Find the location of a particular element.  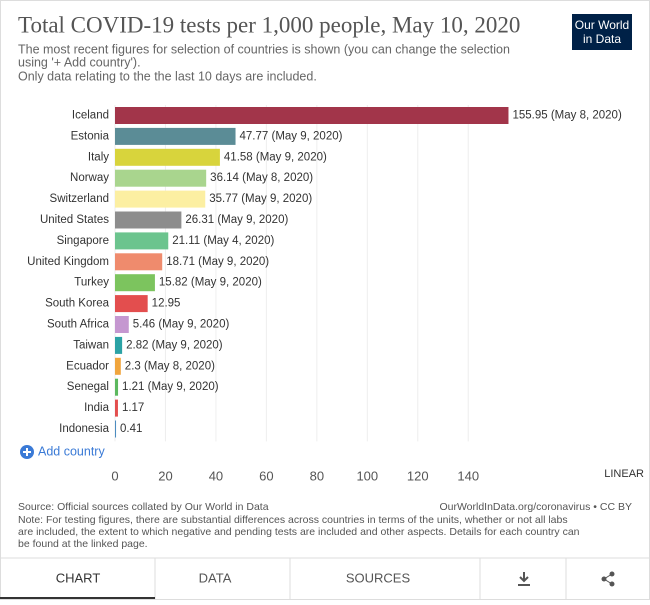

x-tick-label: 140 is located at coordinates (468, 475).